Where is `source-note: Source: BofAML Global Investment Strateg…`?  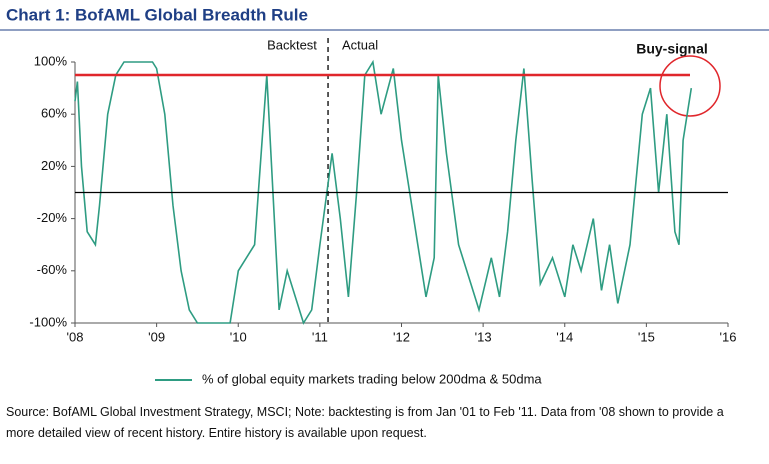 source-note: Source: BofAML Global Investment Strateg… is located at coordinates (365, 422).